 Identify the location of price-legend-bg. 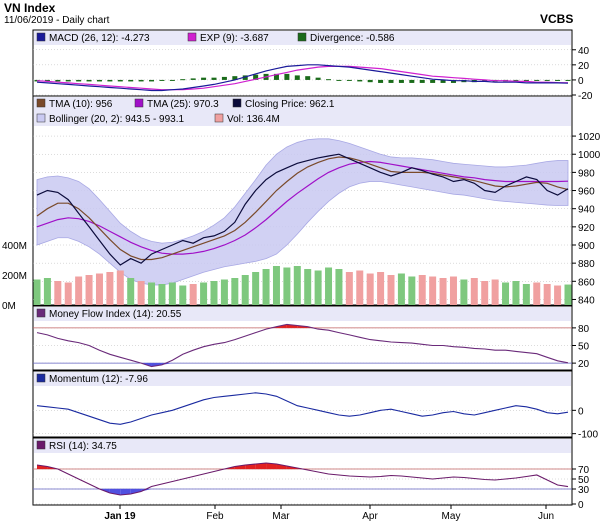
(302, 111).